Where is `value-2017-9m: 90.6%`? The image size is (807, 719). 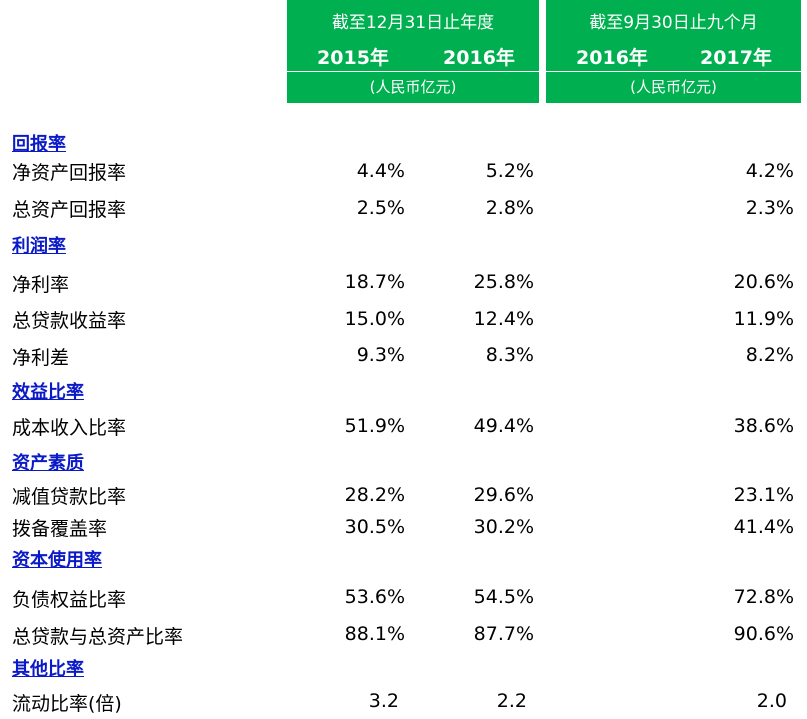
value-2017-9m: 90.6% is located at coordinates (763, 634).